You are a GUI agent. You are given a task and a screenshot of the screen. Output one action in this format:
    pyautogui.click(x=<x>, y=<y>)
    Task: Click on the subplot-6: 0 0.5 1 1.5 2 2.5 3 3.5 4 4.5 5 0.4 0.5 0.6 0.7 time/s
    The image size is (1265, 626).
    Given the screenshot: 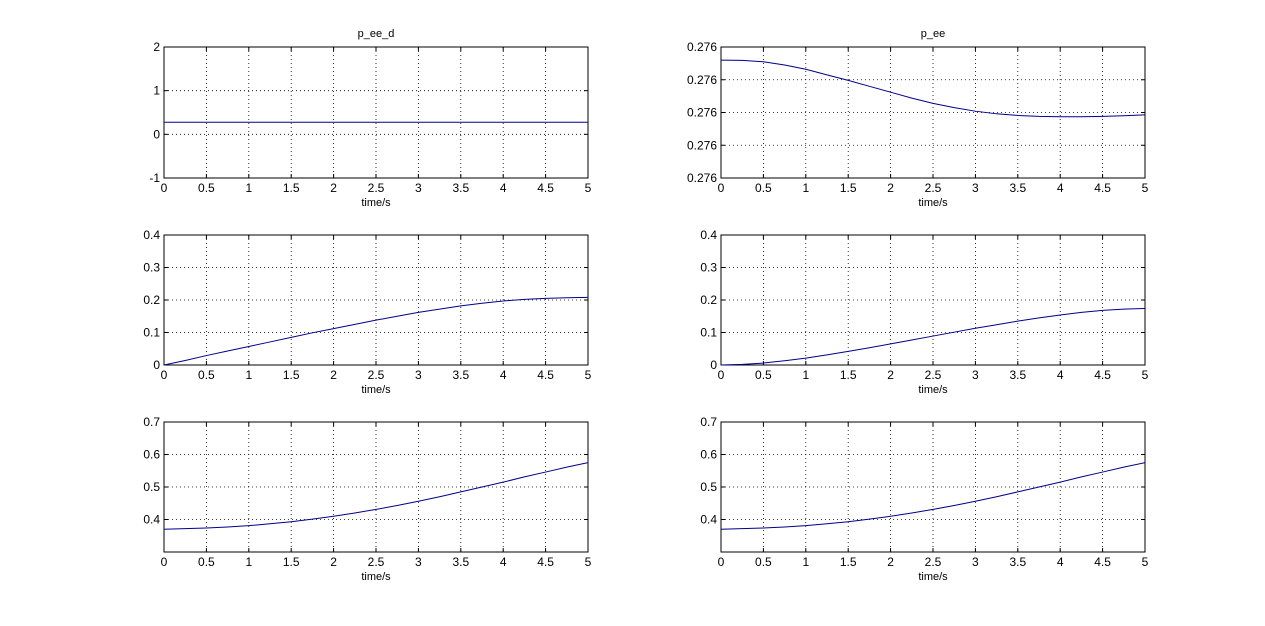 What is the action you would take?
    pyautogui.click(x=924, y=499)
    